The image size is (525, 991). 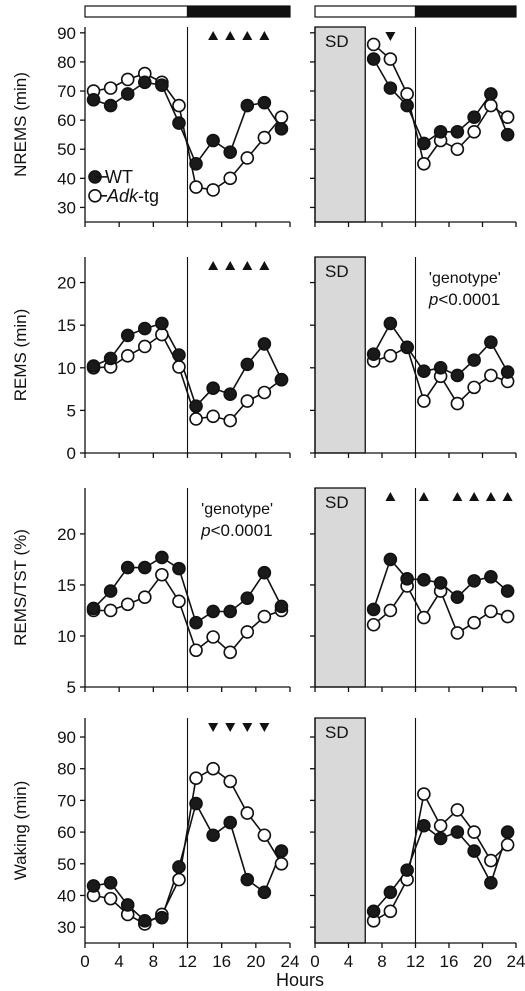 I want to click on y-tick-label: 50, so click(x=66, y=864).